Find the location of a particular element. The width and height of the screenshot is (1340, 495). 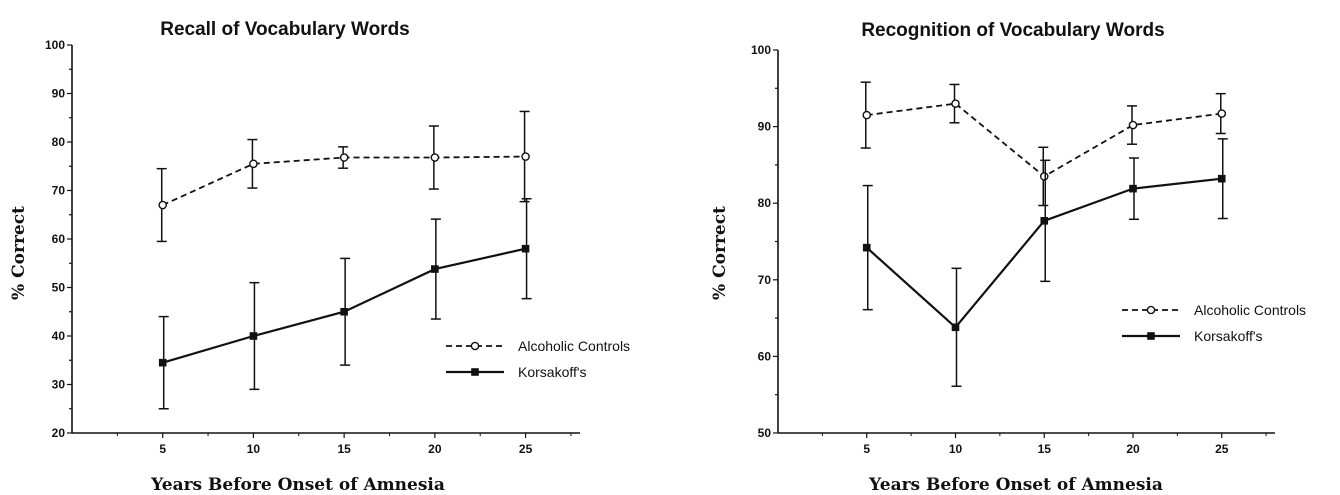

y-tick-label: 20 is located at coordinates (59, 433).